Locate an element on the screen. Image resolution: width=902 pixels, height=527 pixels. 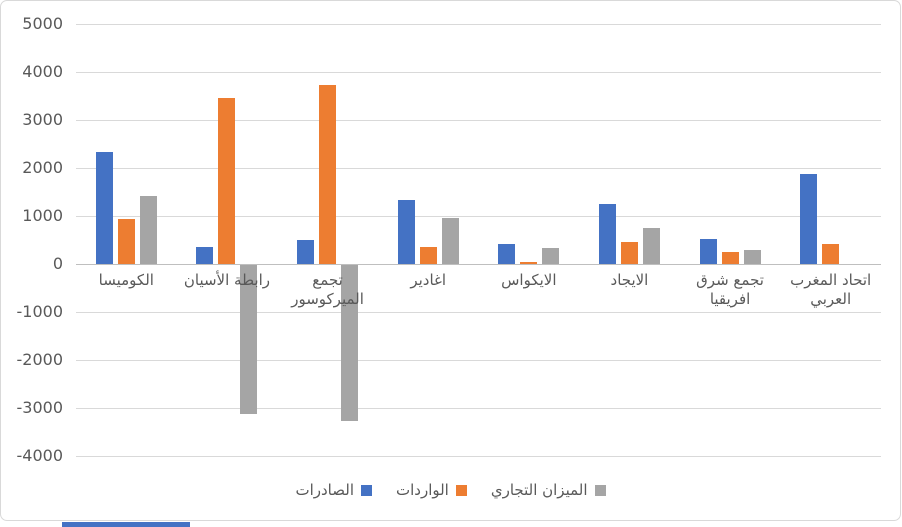
bar-series1-cat2 is located at coordinates (328, 174).